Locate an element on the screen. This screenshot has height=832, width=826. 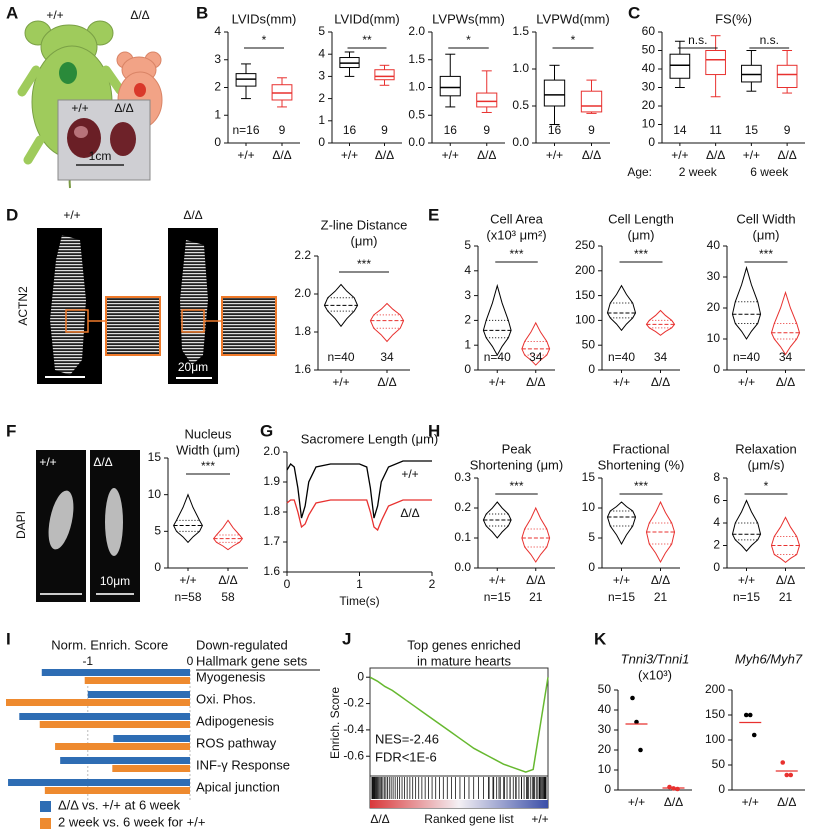
chart-title: Tnni3/Tnni1 is located at coordinates (655, 658).